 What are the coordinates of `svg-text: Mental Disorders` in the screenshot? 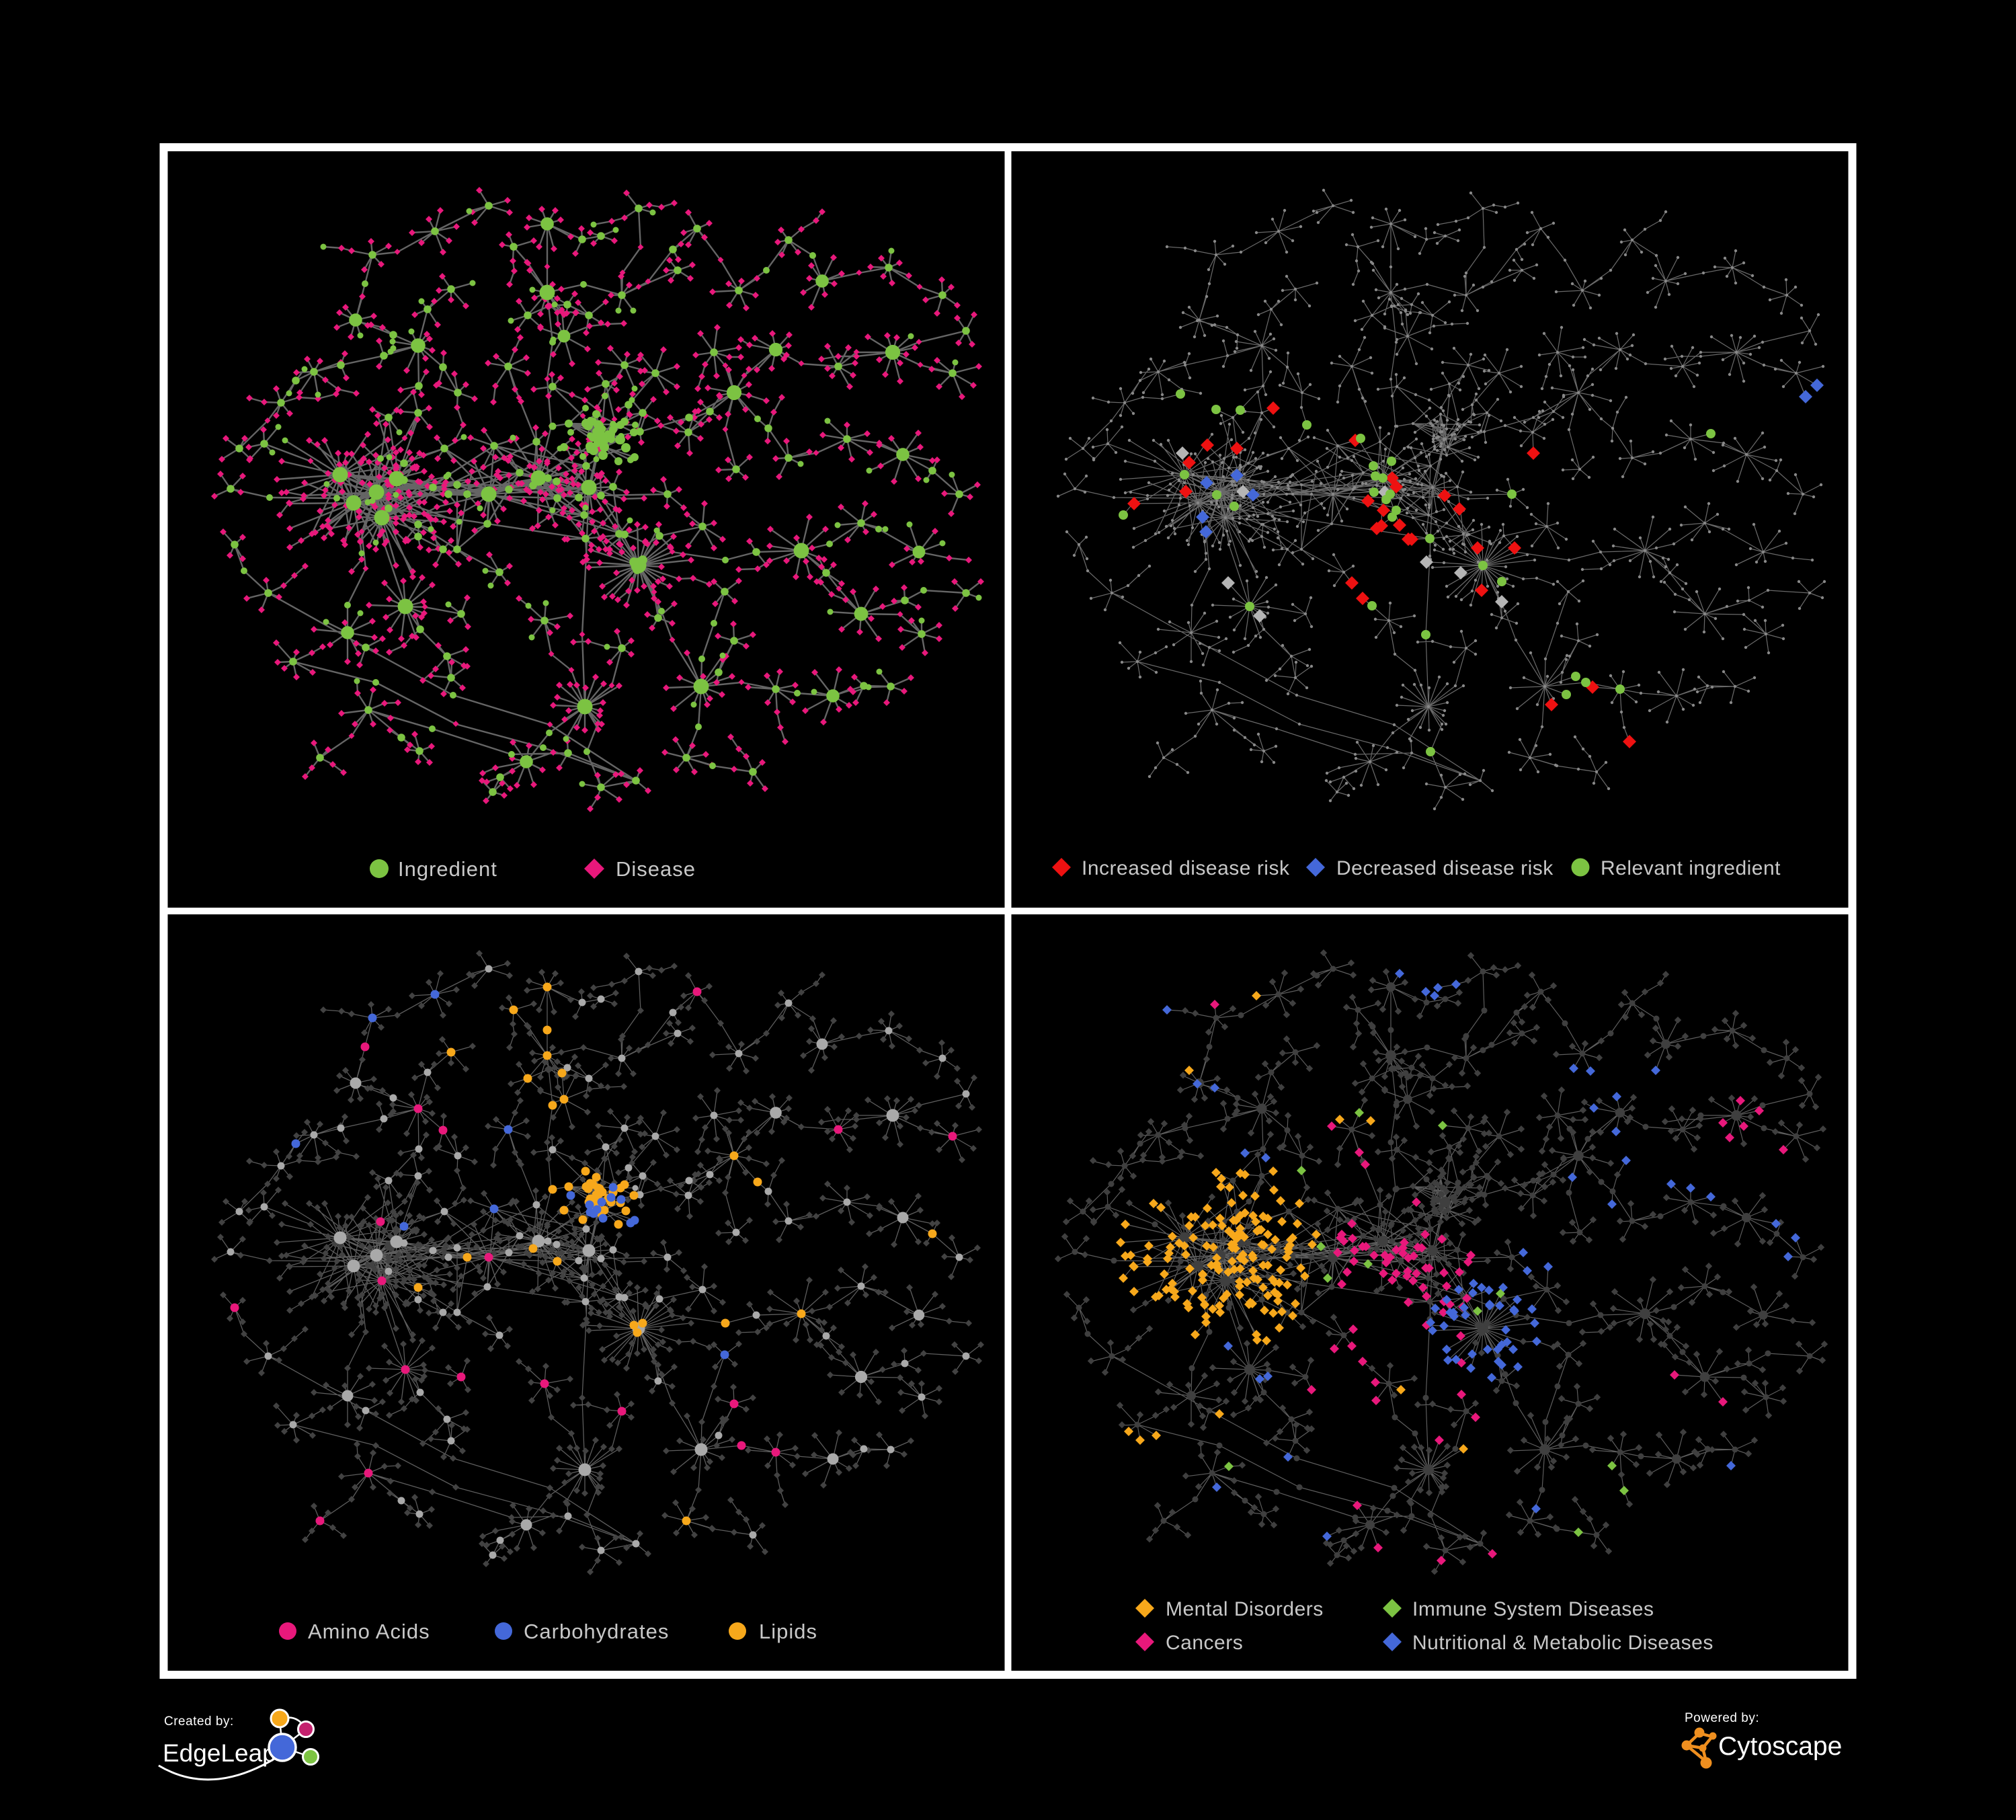 It's located at (1245, 1609).